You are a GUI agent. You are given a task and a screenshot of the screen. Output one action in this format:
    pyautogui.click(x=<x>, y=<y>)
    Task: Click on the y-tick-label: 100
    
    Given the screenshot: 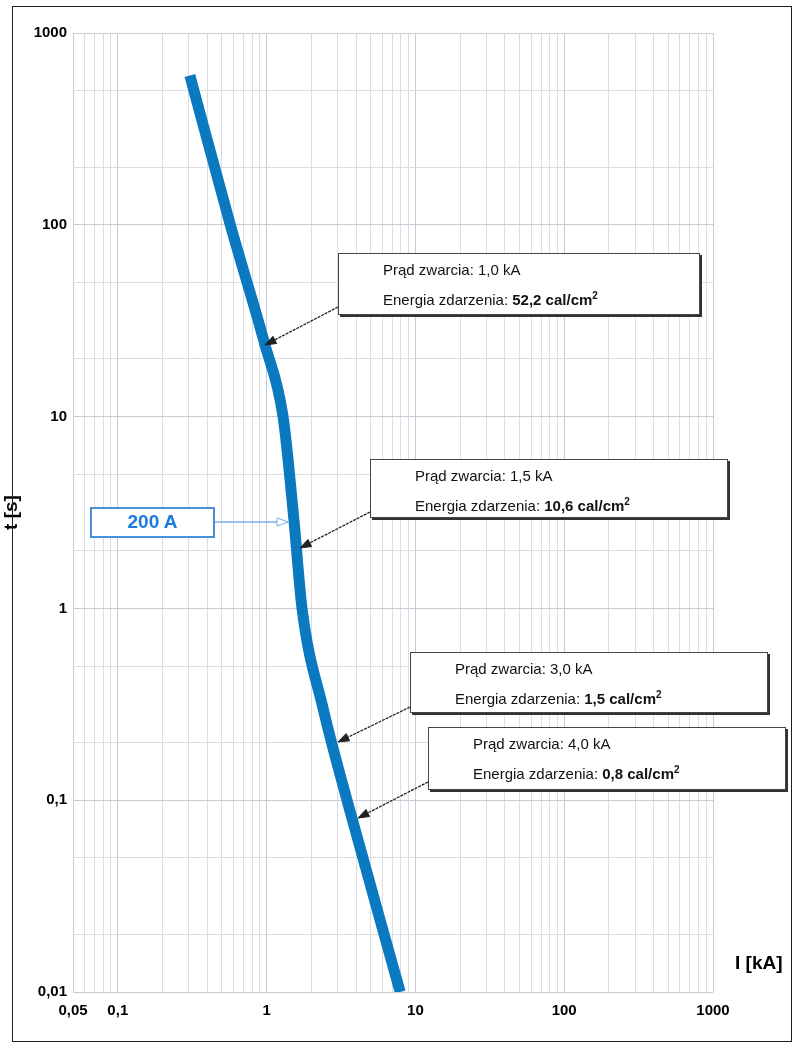 What is the action you would take?
    pyautogui.click(x=54, y=223)
    